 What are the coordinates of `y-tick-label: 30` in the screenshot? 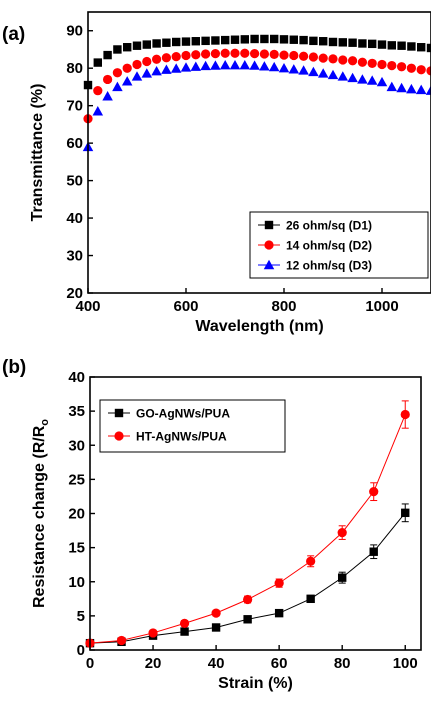 It's located at (74, 256).